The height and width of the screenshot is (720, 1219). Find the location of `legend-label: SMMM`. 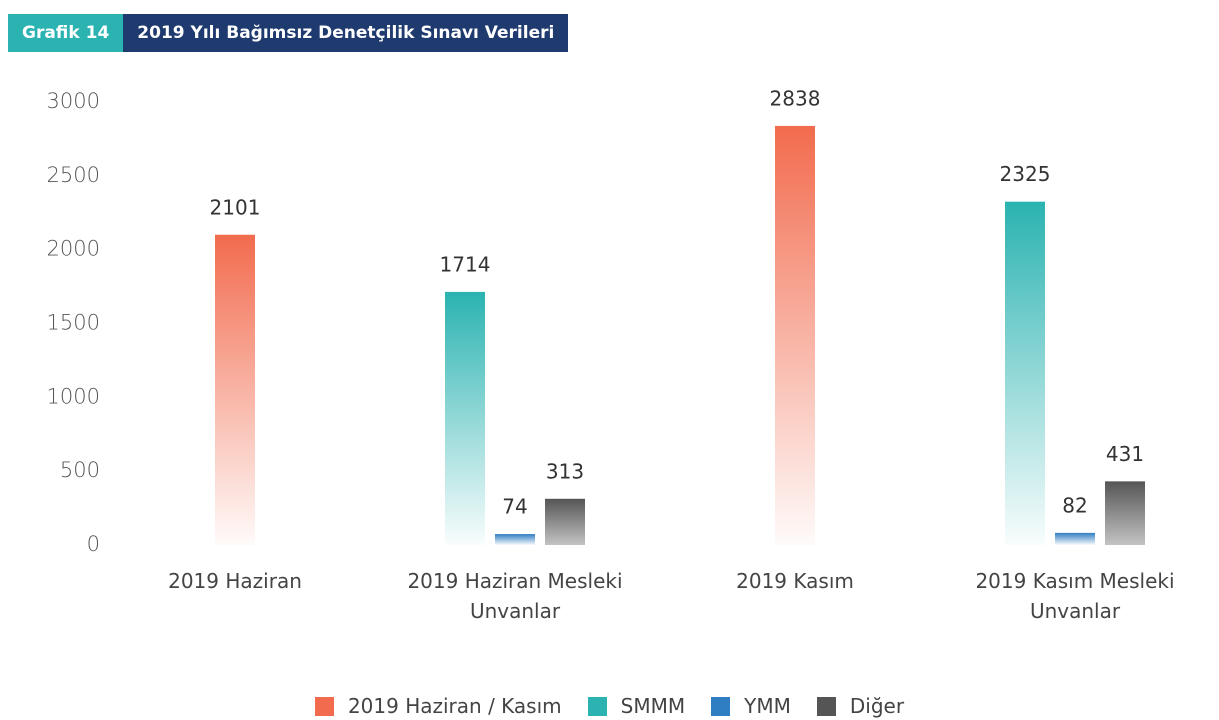

legend-label: SMMM is located at coordinates (653, 706).